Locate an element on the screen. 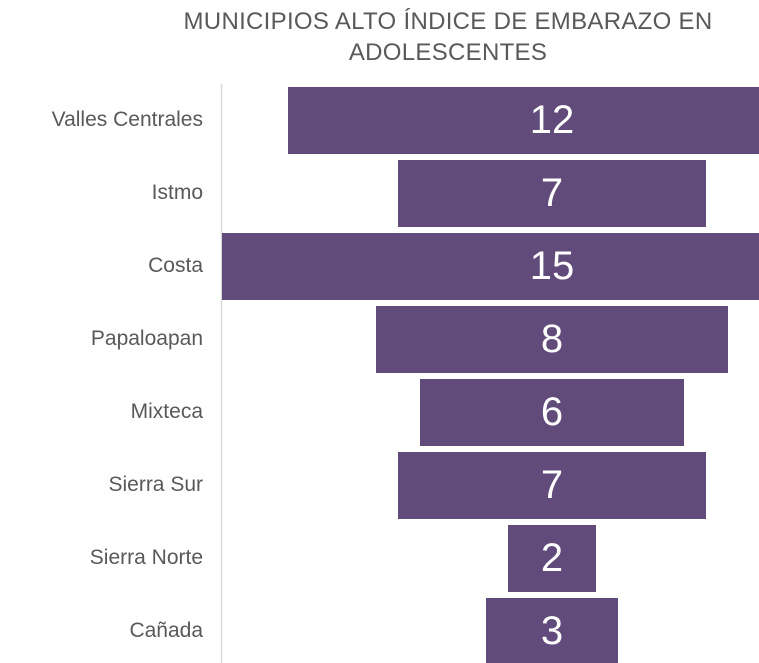  category-label: Istmo is located at coordinates (177, 192).